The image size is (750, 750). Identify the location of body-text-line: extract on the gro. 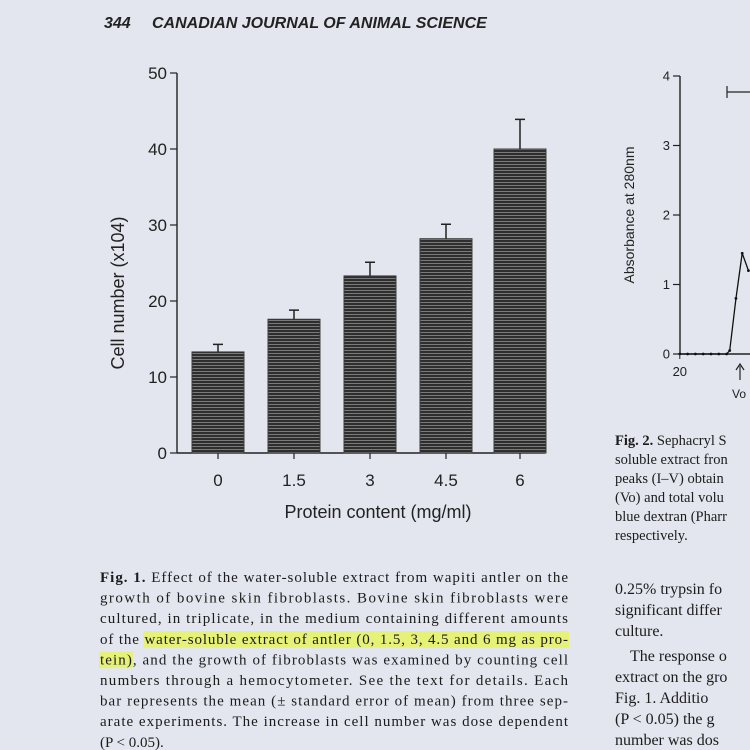
(671, 677).